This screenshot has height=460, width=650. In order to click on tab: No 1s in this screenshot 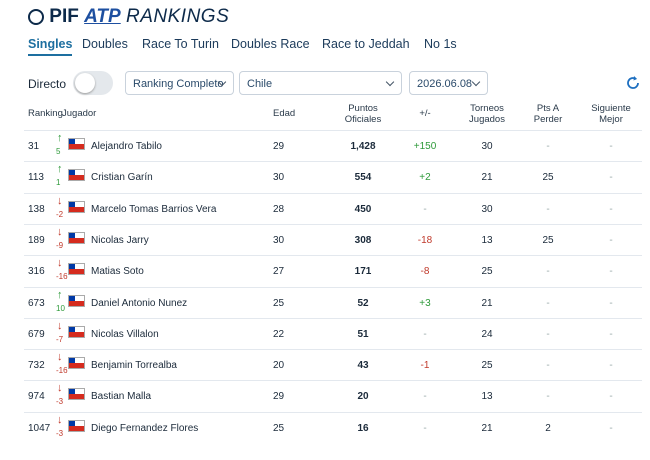, I will do `click(440, 44)`.